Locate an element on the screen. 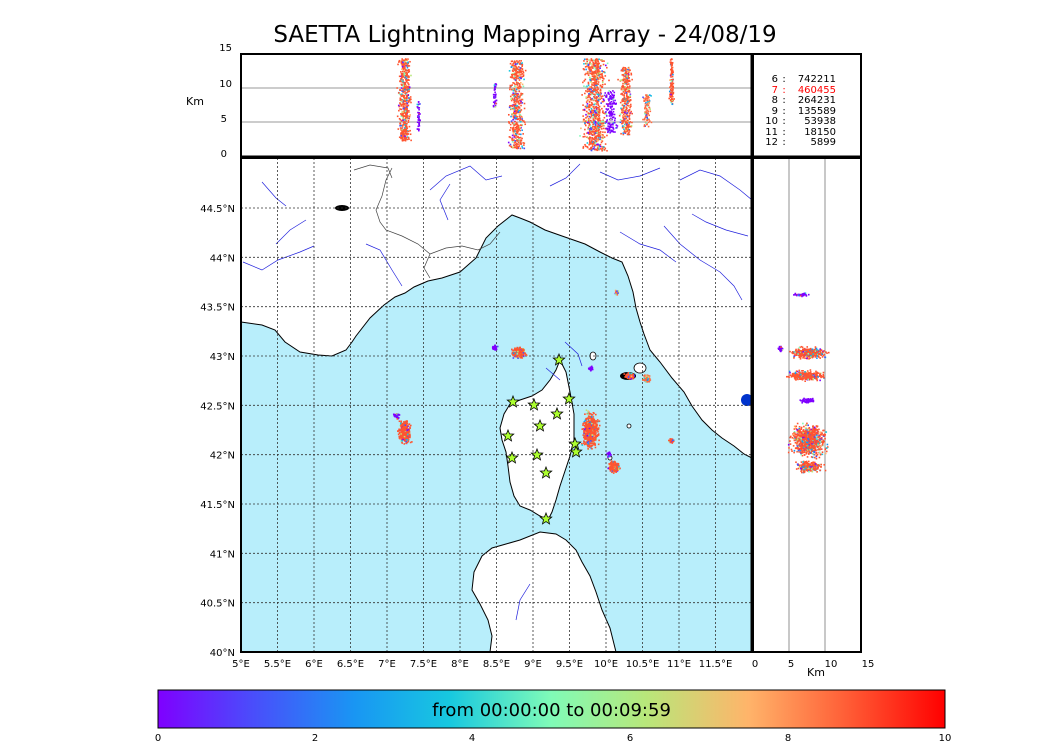 The image size is (1050, 750). stat-row: 9:135589 is located at coordinates (803, 111).